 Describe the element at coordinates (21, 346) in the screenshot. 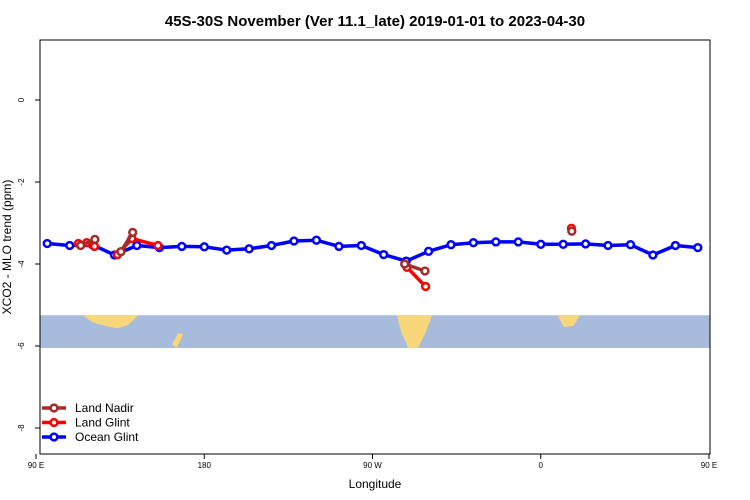

I see `y-tick-label: -6` at that location.